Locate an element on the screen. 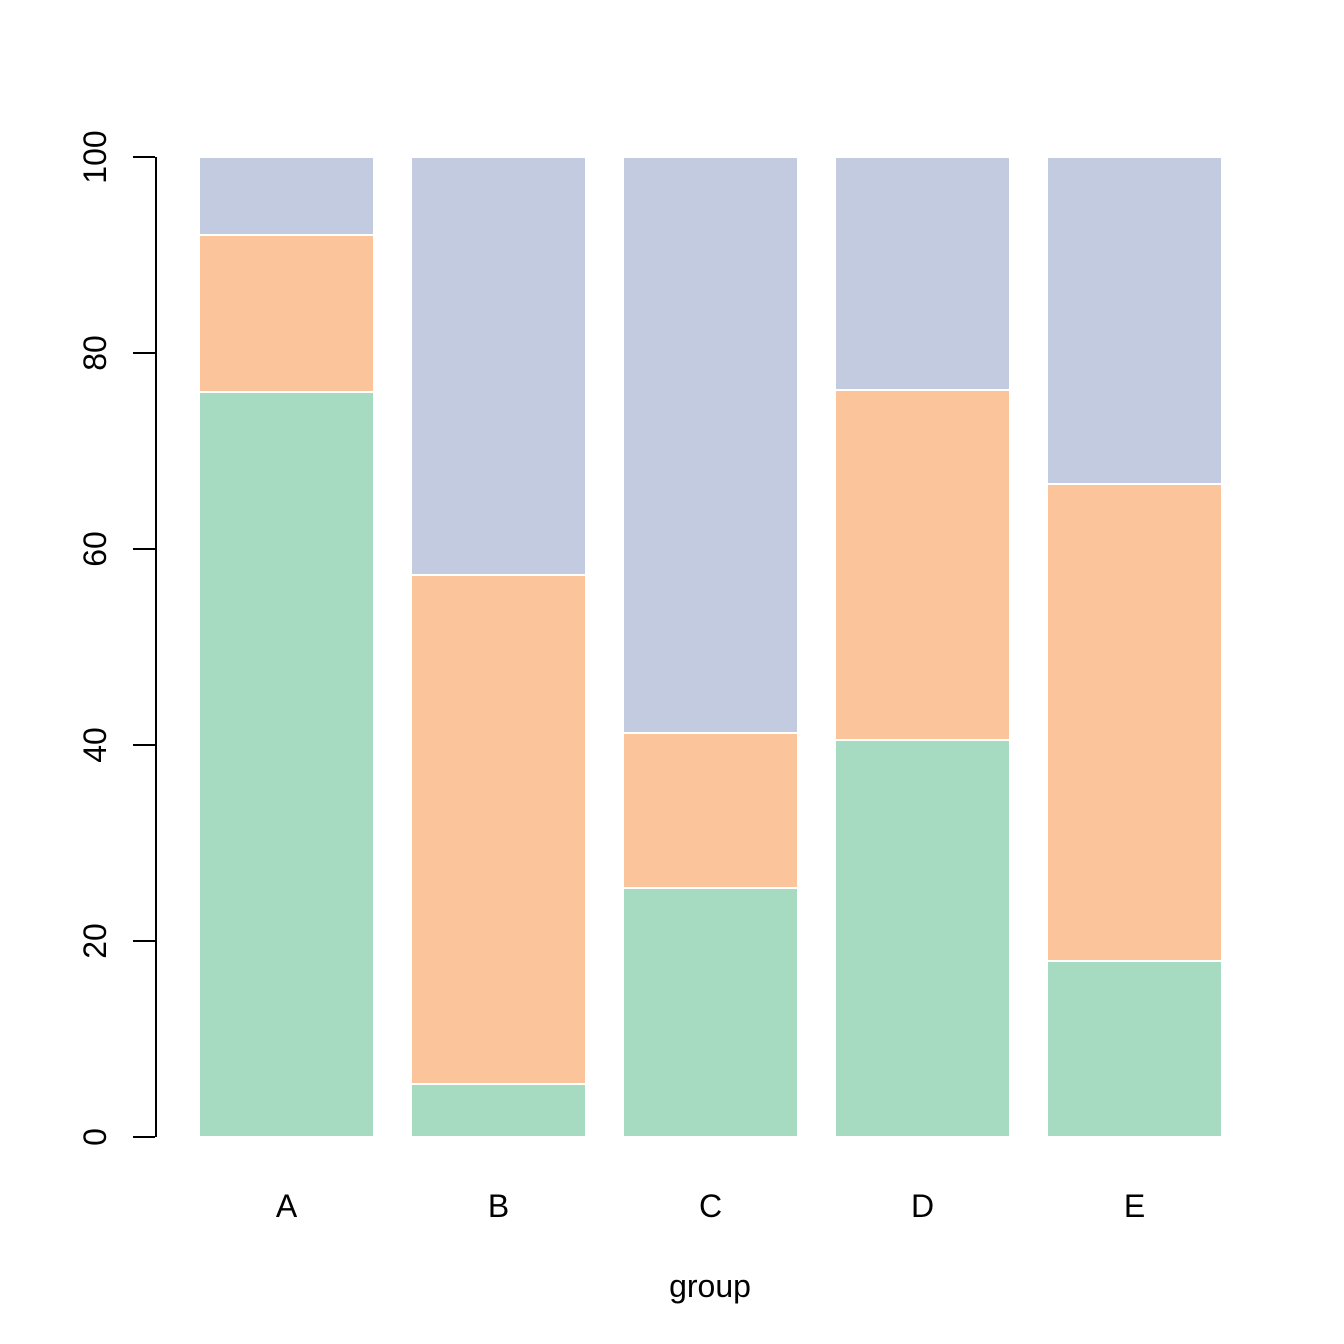  x-category-label-A: A is located at coordinates (286, 1206).